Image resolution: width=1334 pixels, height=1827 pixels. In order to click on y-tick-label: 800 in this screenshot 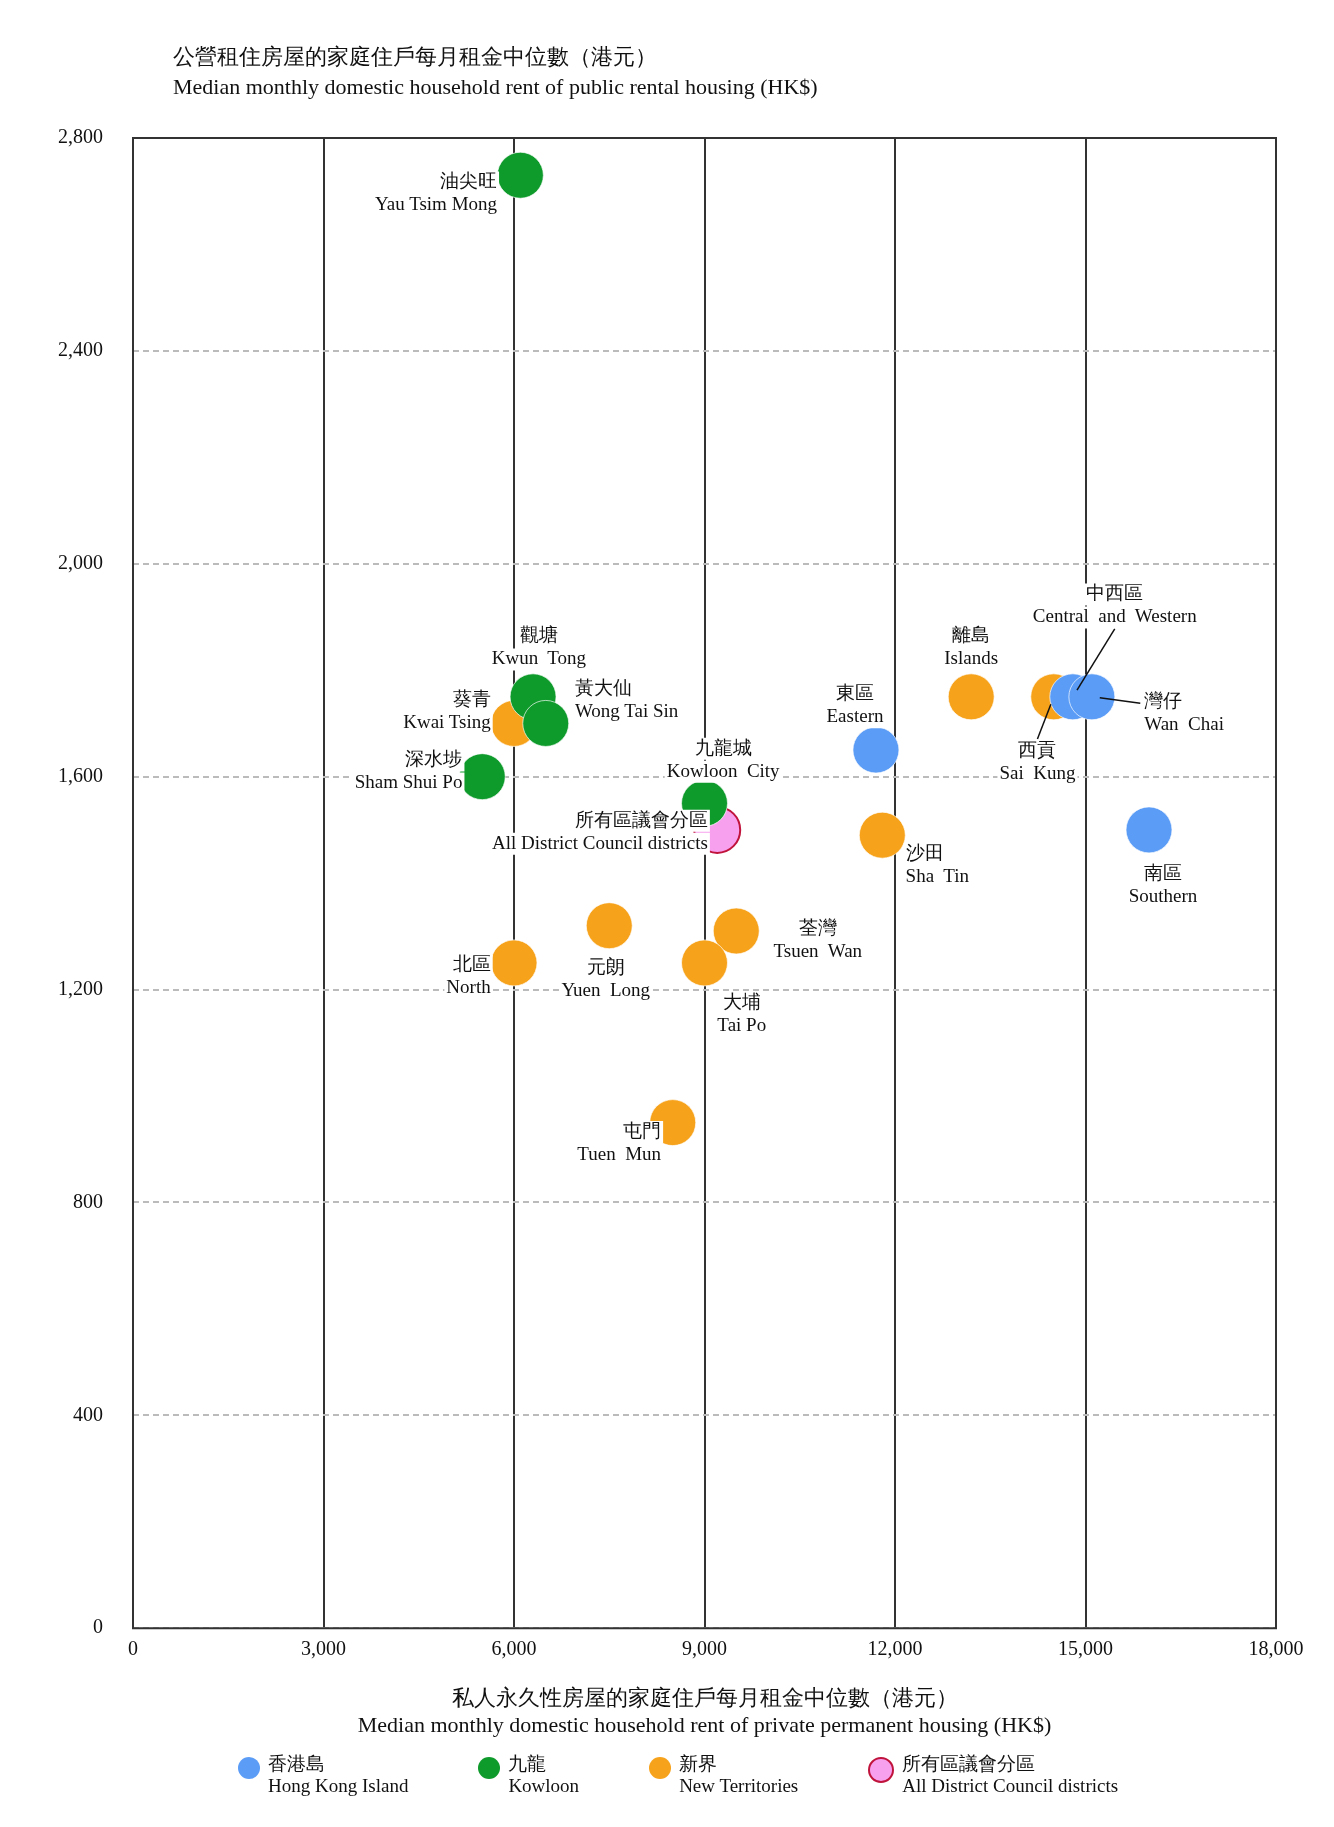, I will do `click(88, 1200)`.